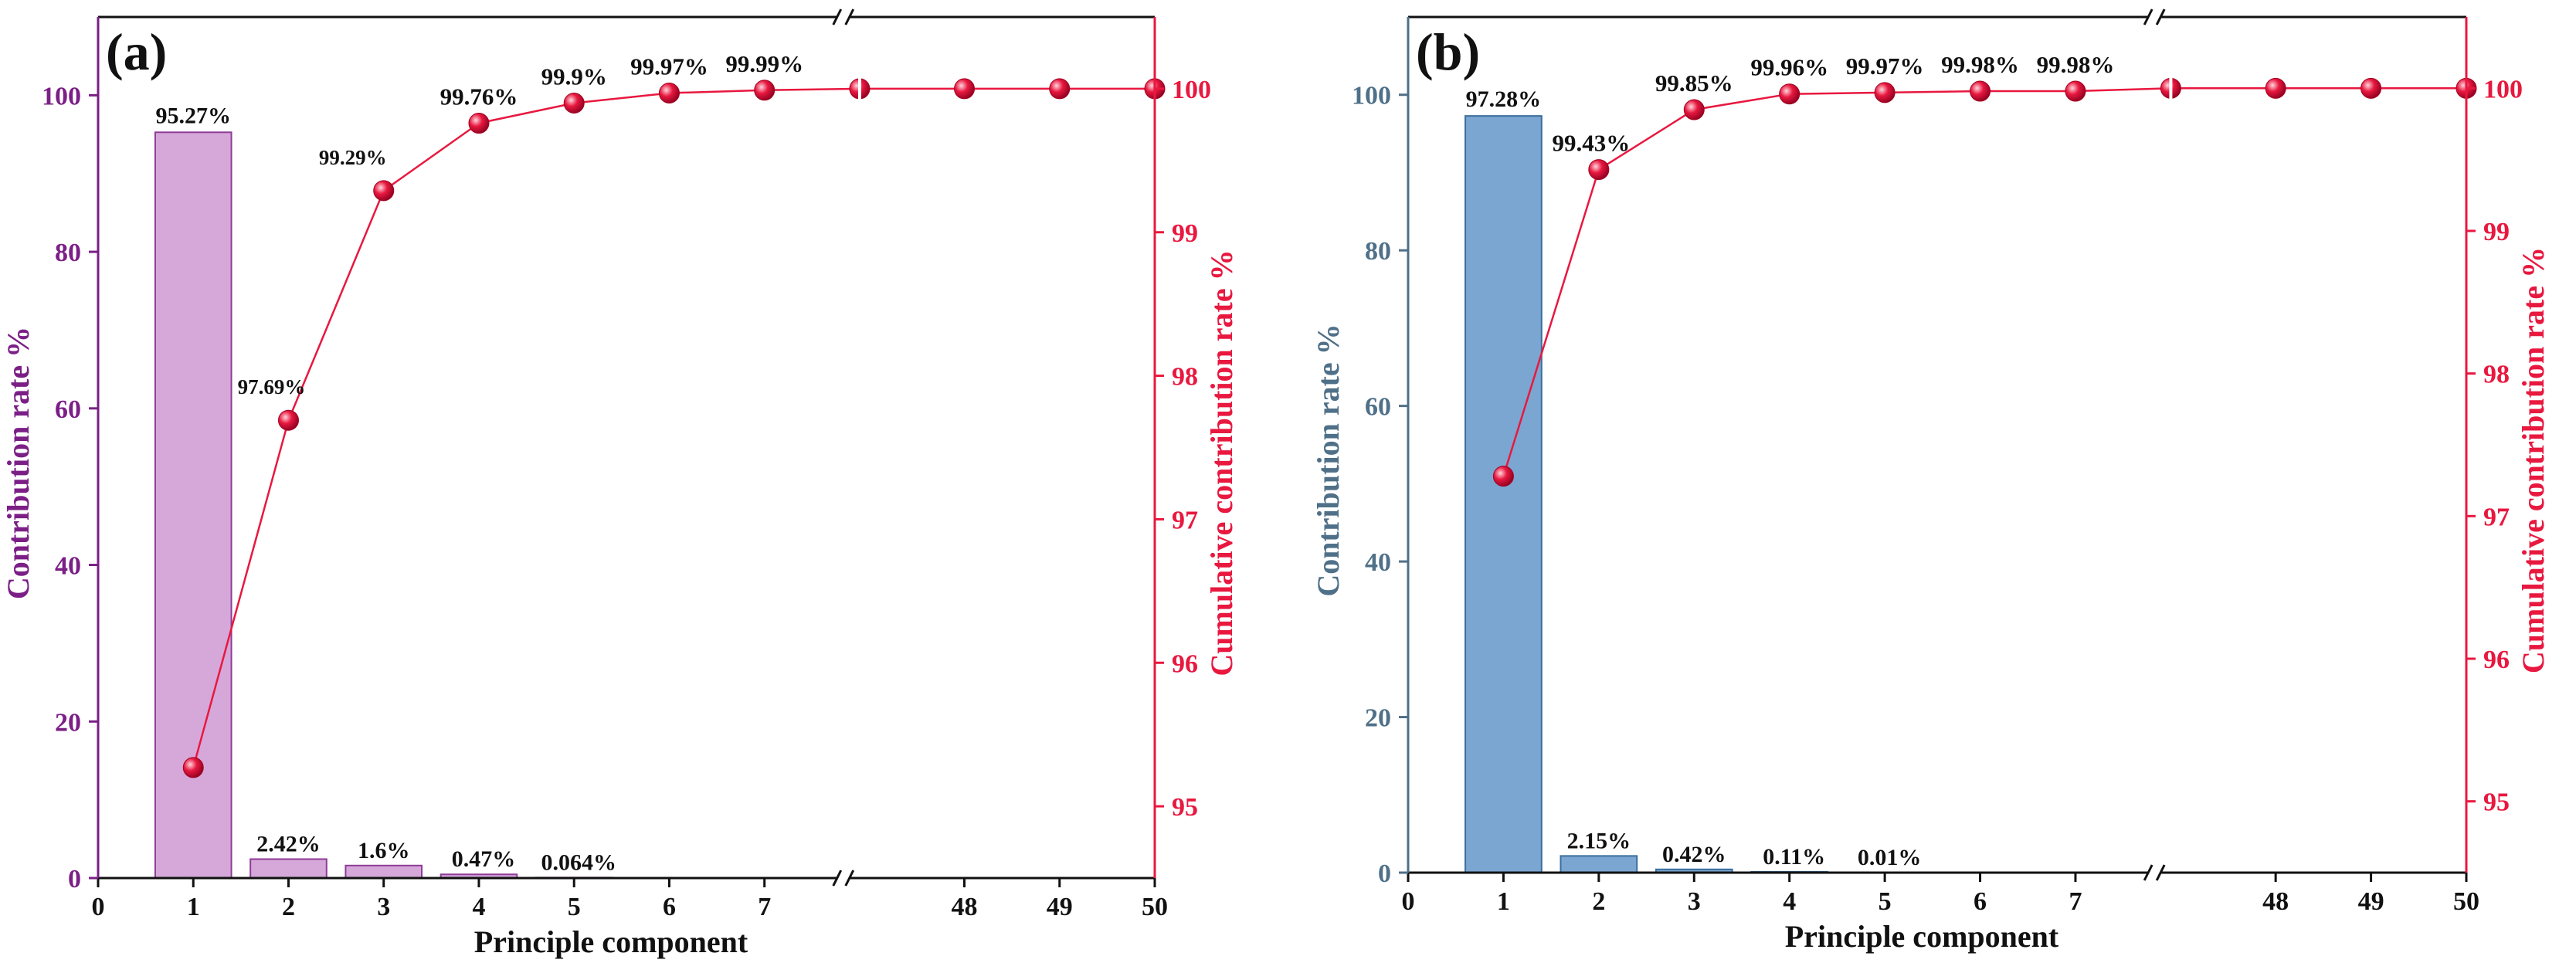 The width and height of the screenshot is (2576, 963). What do you see at coordinates (288, 843) in the screenshot?
I see `bar-label-2: 2.42%` at bounding box center [288, 843].